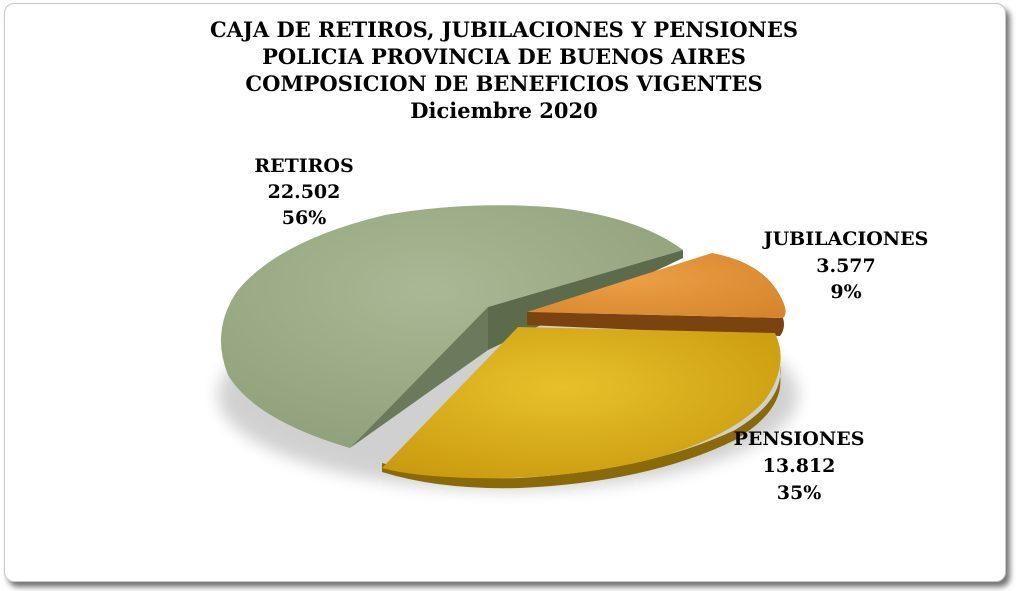 Image resolution: width=1016 pixels, height=591 pixels. I want to click on label-pensiones-value: 13.812, so click(799, 466).